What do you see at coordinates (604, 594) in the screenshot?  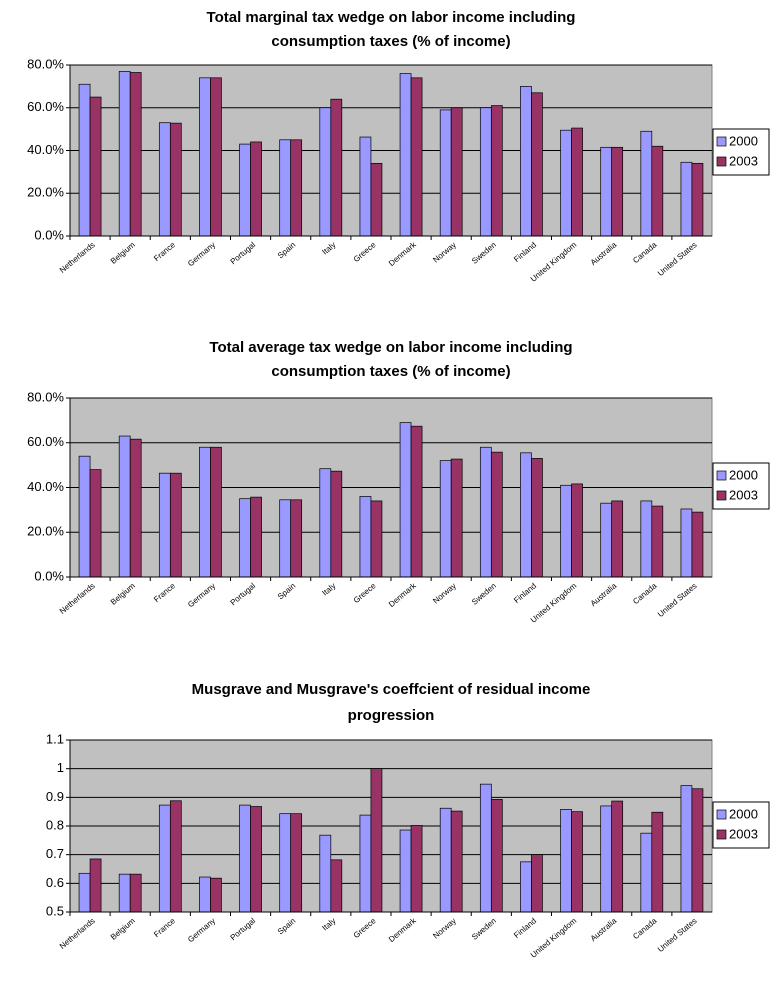 I see `x-tick-label: Australia` at bounding box center [604, 594].